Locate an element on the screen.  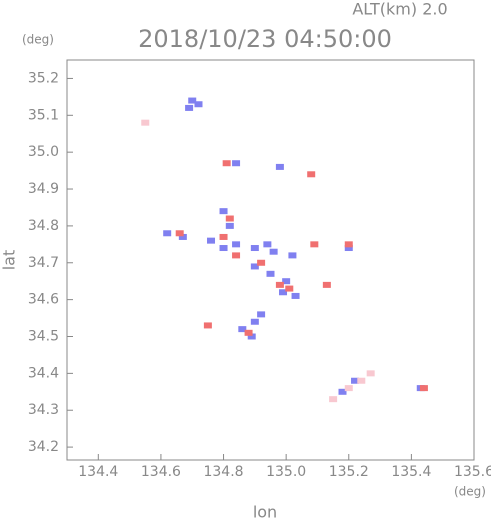
y-unit: (deg) is located at coordinates (38, 40).